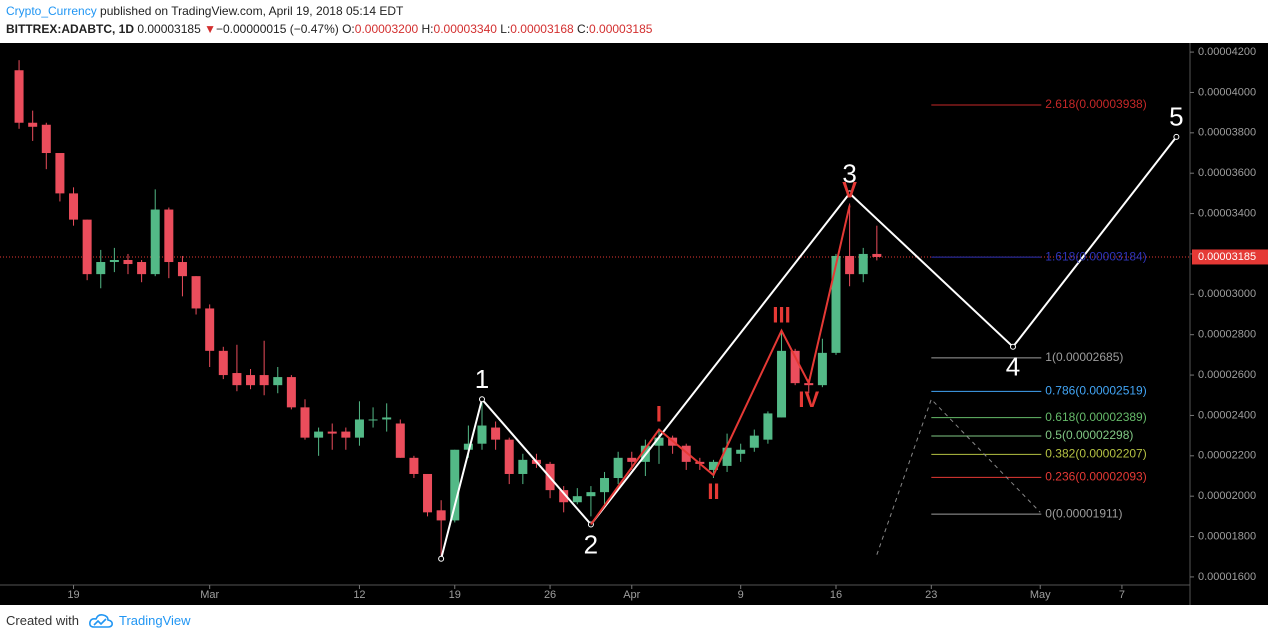 This screenshot has height=639, width=1268. I want to click on ohlc-label: L:, so click(505, 29).